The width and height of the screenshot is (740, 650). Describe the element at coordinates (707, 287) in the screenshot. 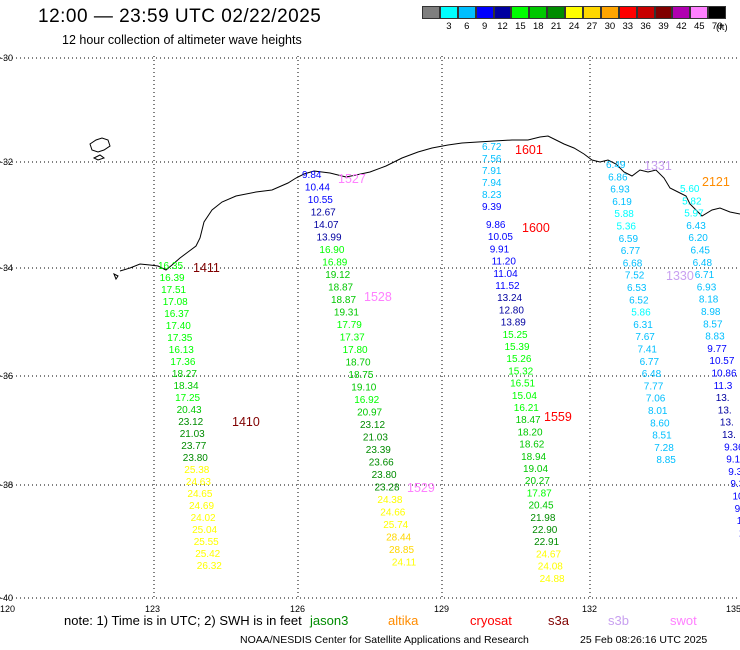

I see `wave-height-value: 6.93` at that location.